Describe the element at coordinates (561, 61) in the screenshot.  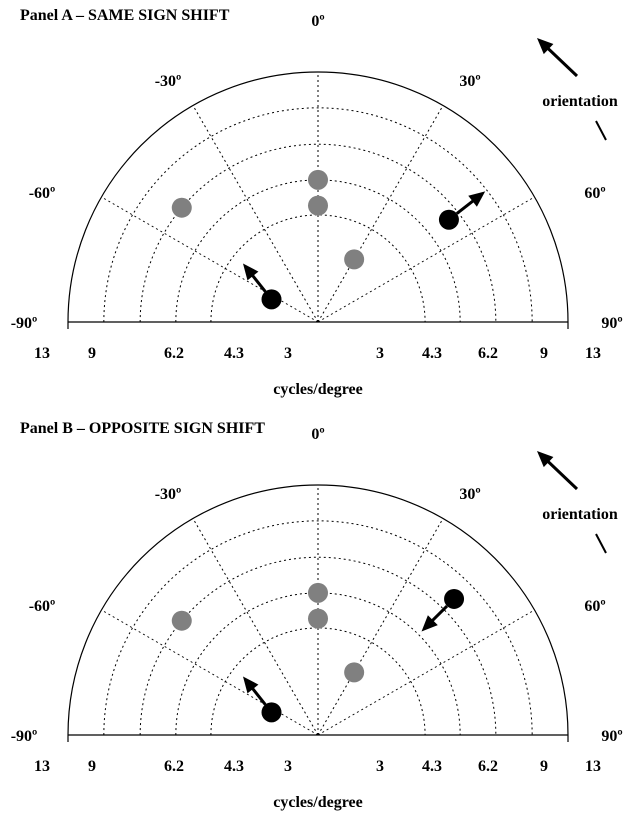
I see `panel-a-orientation-arrow-icon-shaft` at that location.